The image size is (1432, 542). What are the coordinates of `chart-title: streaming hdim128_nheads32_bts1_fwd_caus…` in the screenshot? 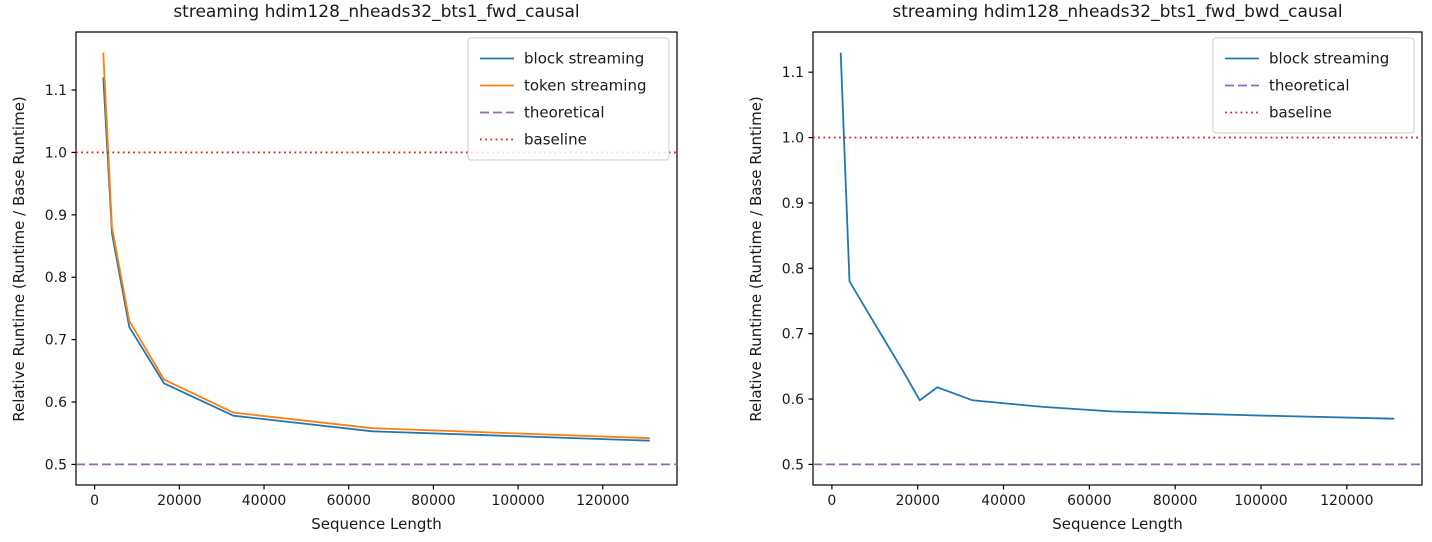 It's located at (376, 12).